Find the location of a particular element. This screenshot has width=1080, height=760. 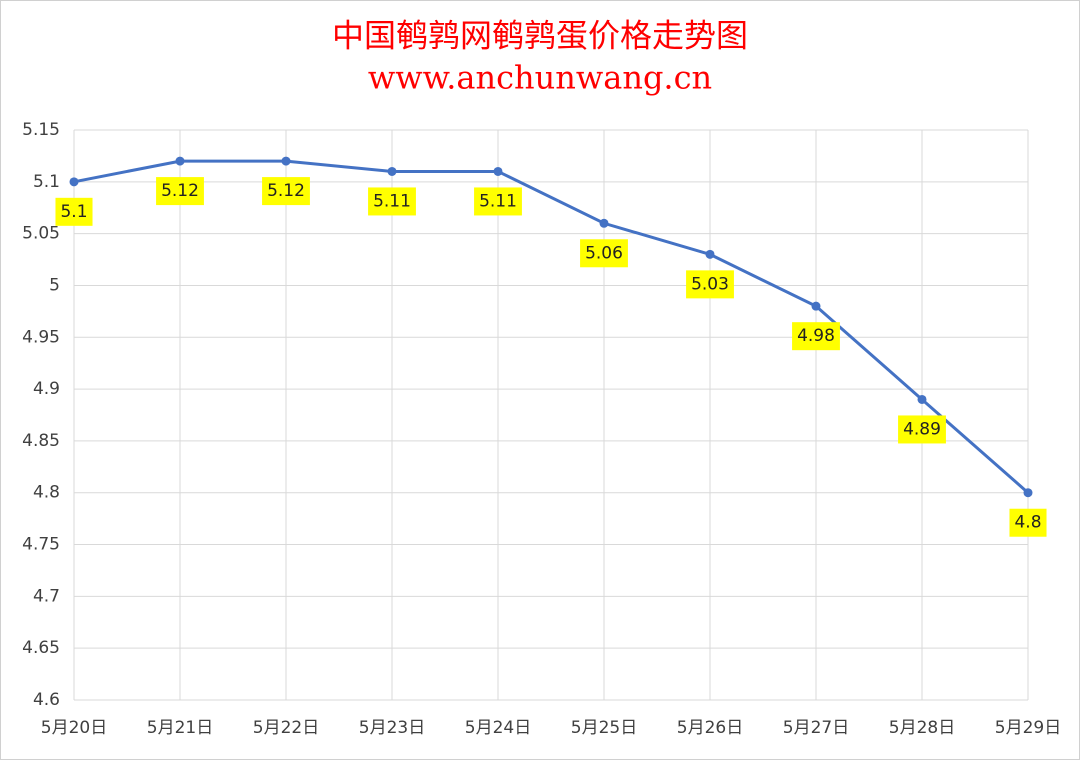

data-label: 5.06 is located at coordinates (604, 253).